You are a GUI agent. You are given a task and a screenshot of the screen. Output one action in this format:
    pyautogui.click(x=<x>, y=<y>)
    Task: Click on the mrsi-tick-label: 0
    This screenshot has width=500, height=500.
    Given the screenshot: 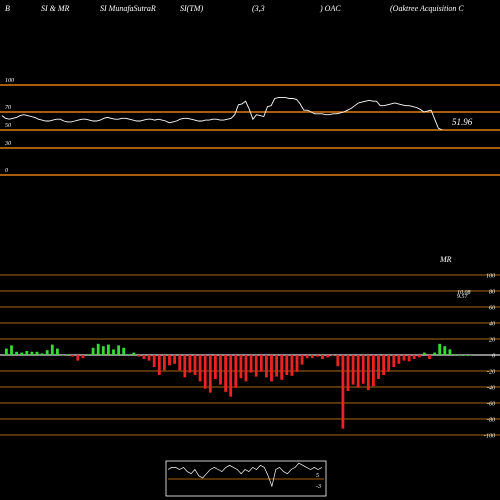 What is the action you would take?
    pyautogui.click(x=493, y=357)
    